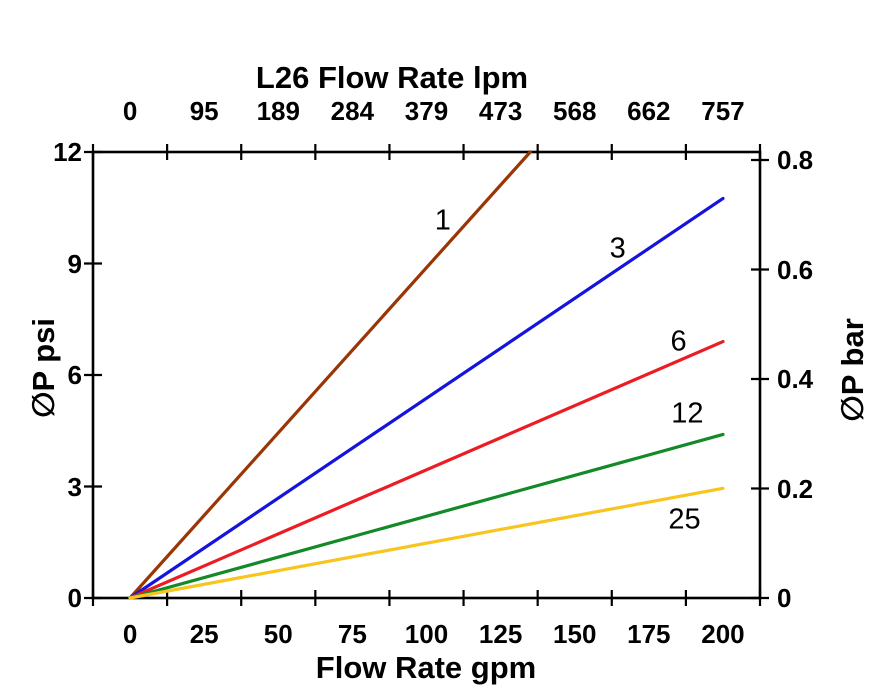  What do you see at coordinates (684, 519) in the screenshot?
I see `curve-label-25: 25` at bounding box center [684, 519].